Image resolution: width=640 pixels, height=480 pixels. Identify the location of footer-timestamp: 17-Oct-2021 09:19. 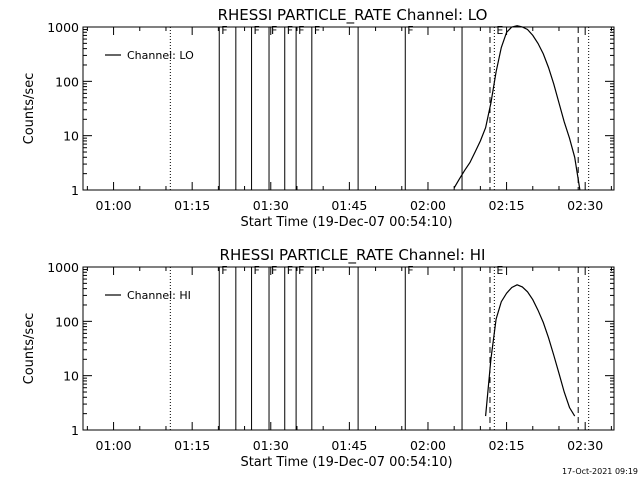
(600, 471).